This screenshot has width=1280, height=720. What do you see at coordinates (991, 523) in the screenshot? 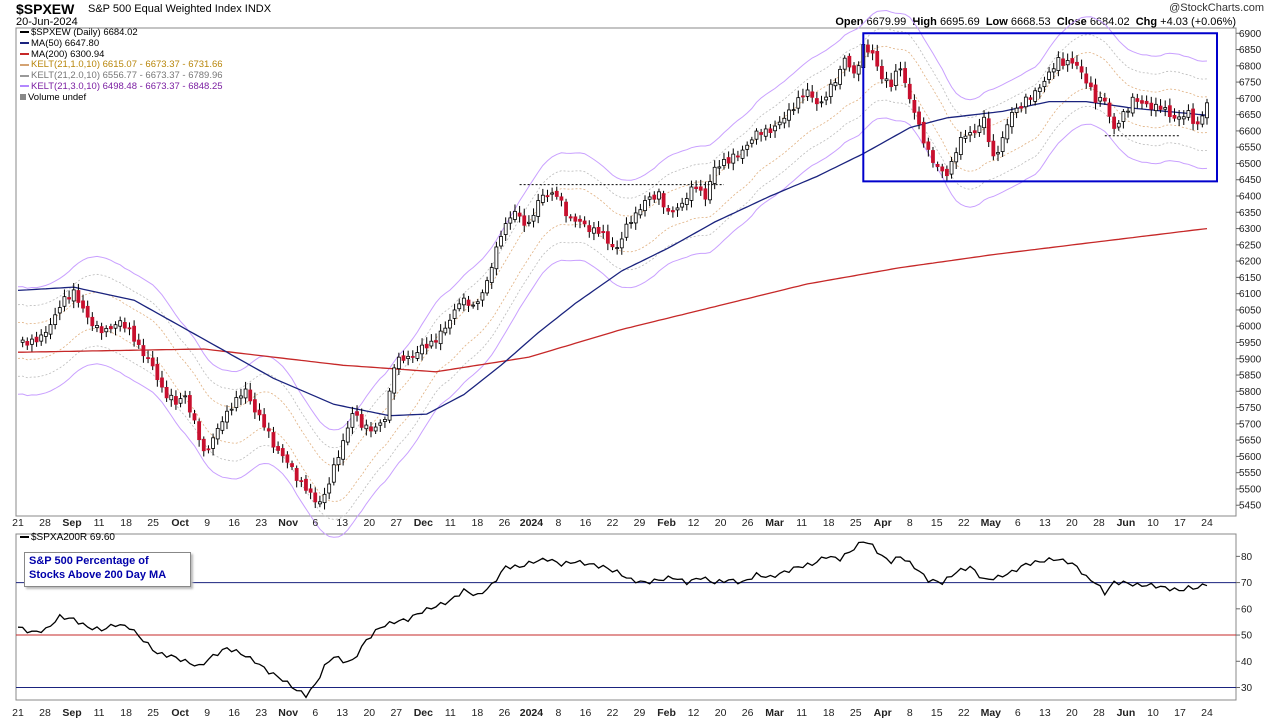
I see `price-x-tick-label: May` at bounding box center [991, 523].